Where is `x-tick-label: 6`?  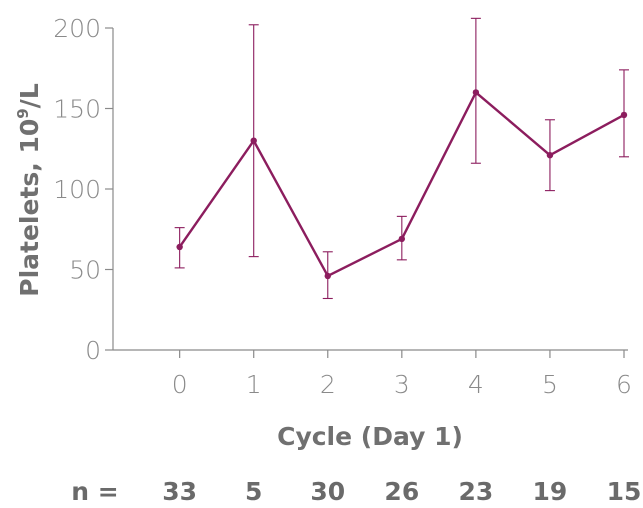
x-tick-label: 6 is located at coordinates (624, 384).